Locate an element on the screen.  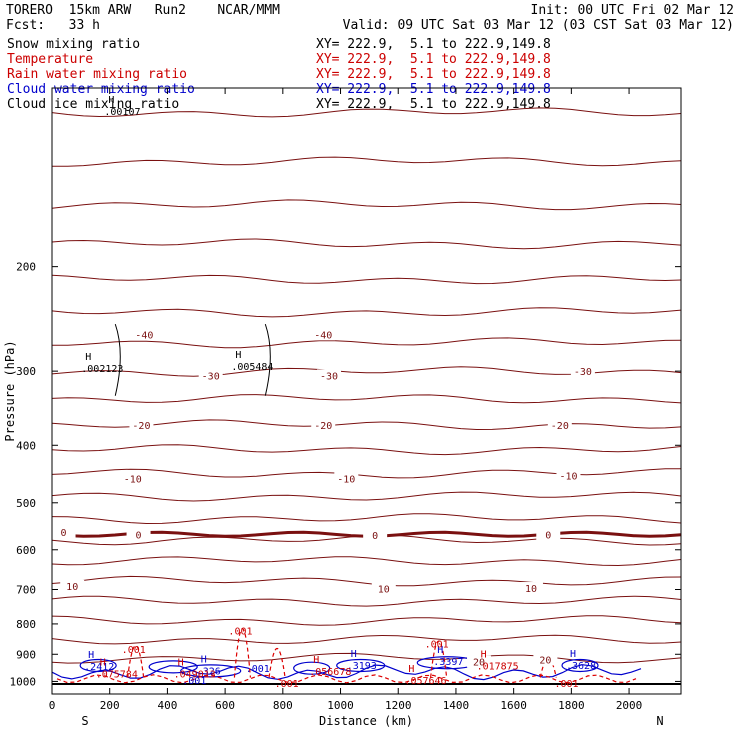
legend-temperature-xy: XY= 222.9, 5.1 to 222.9,149.8 is located at coordinates (433, 59).